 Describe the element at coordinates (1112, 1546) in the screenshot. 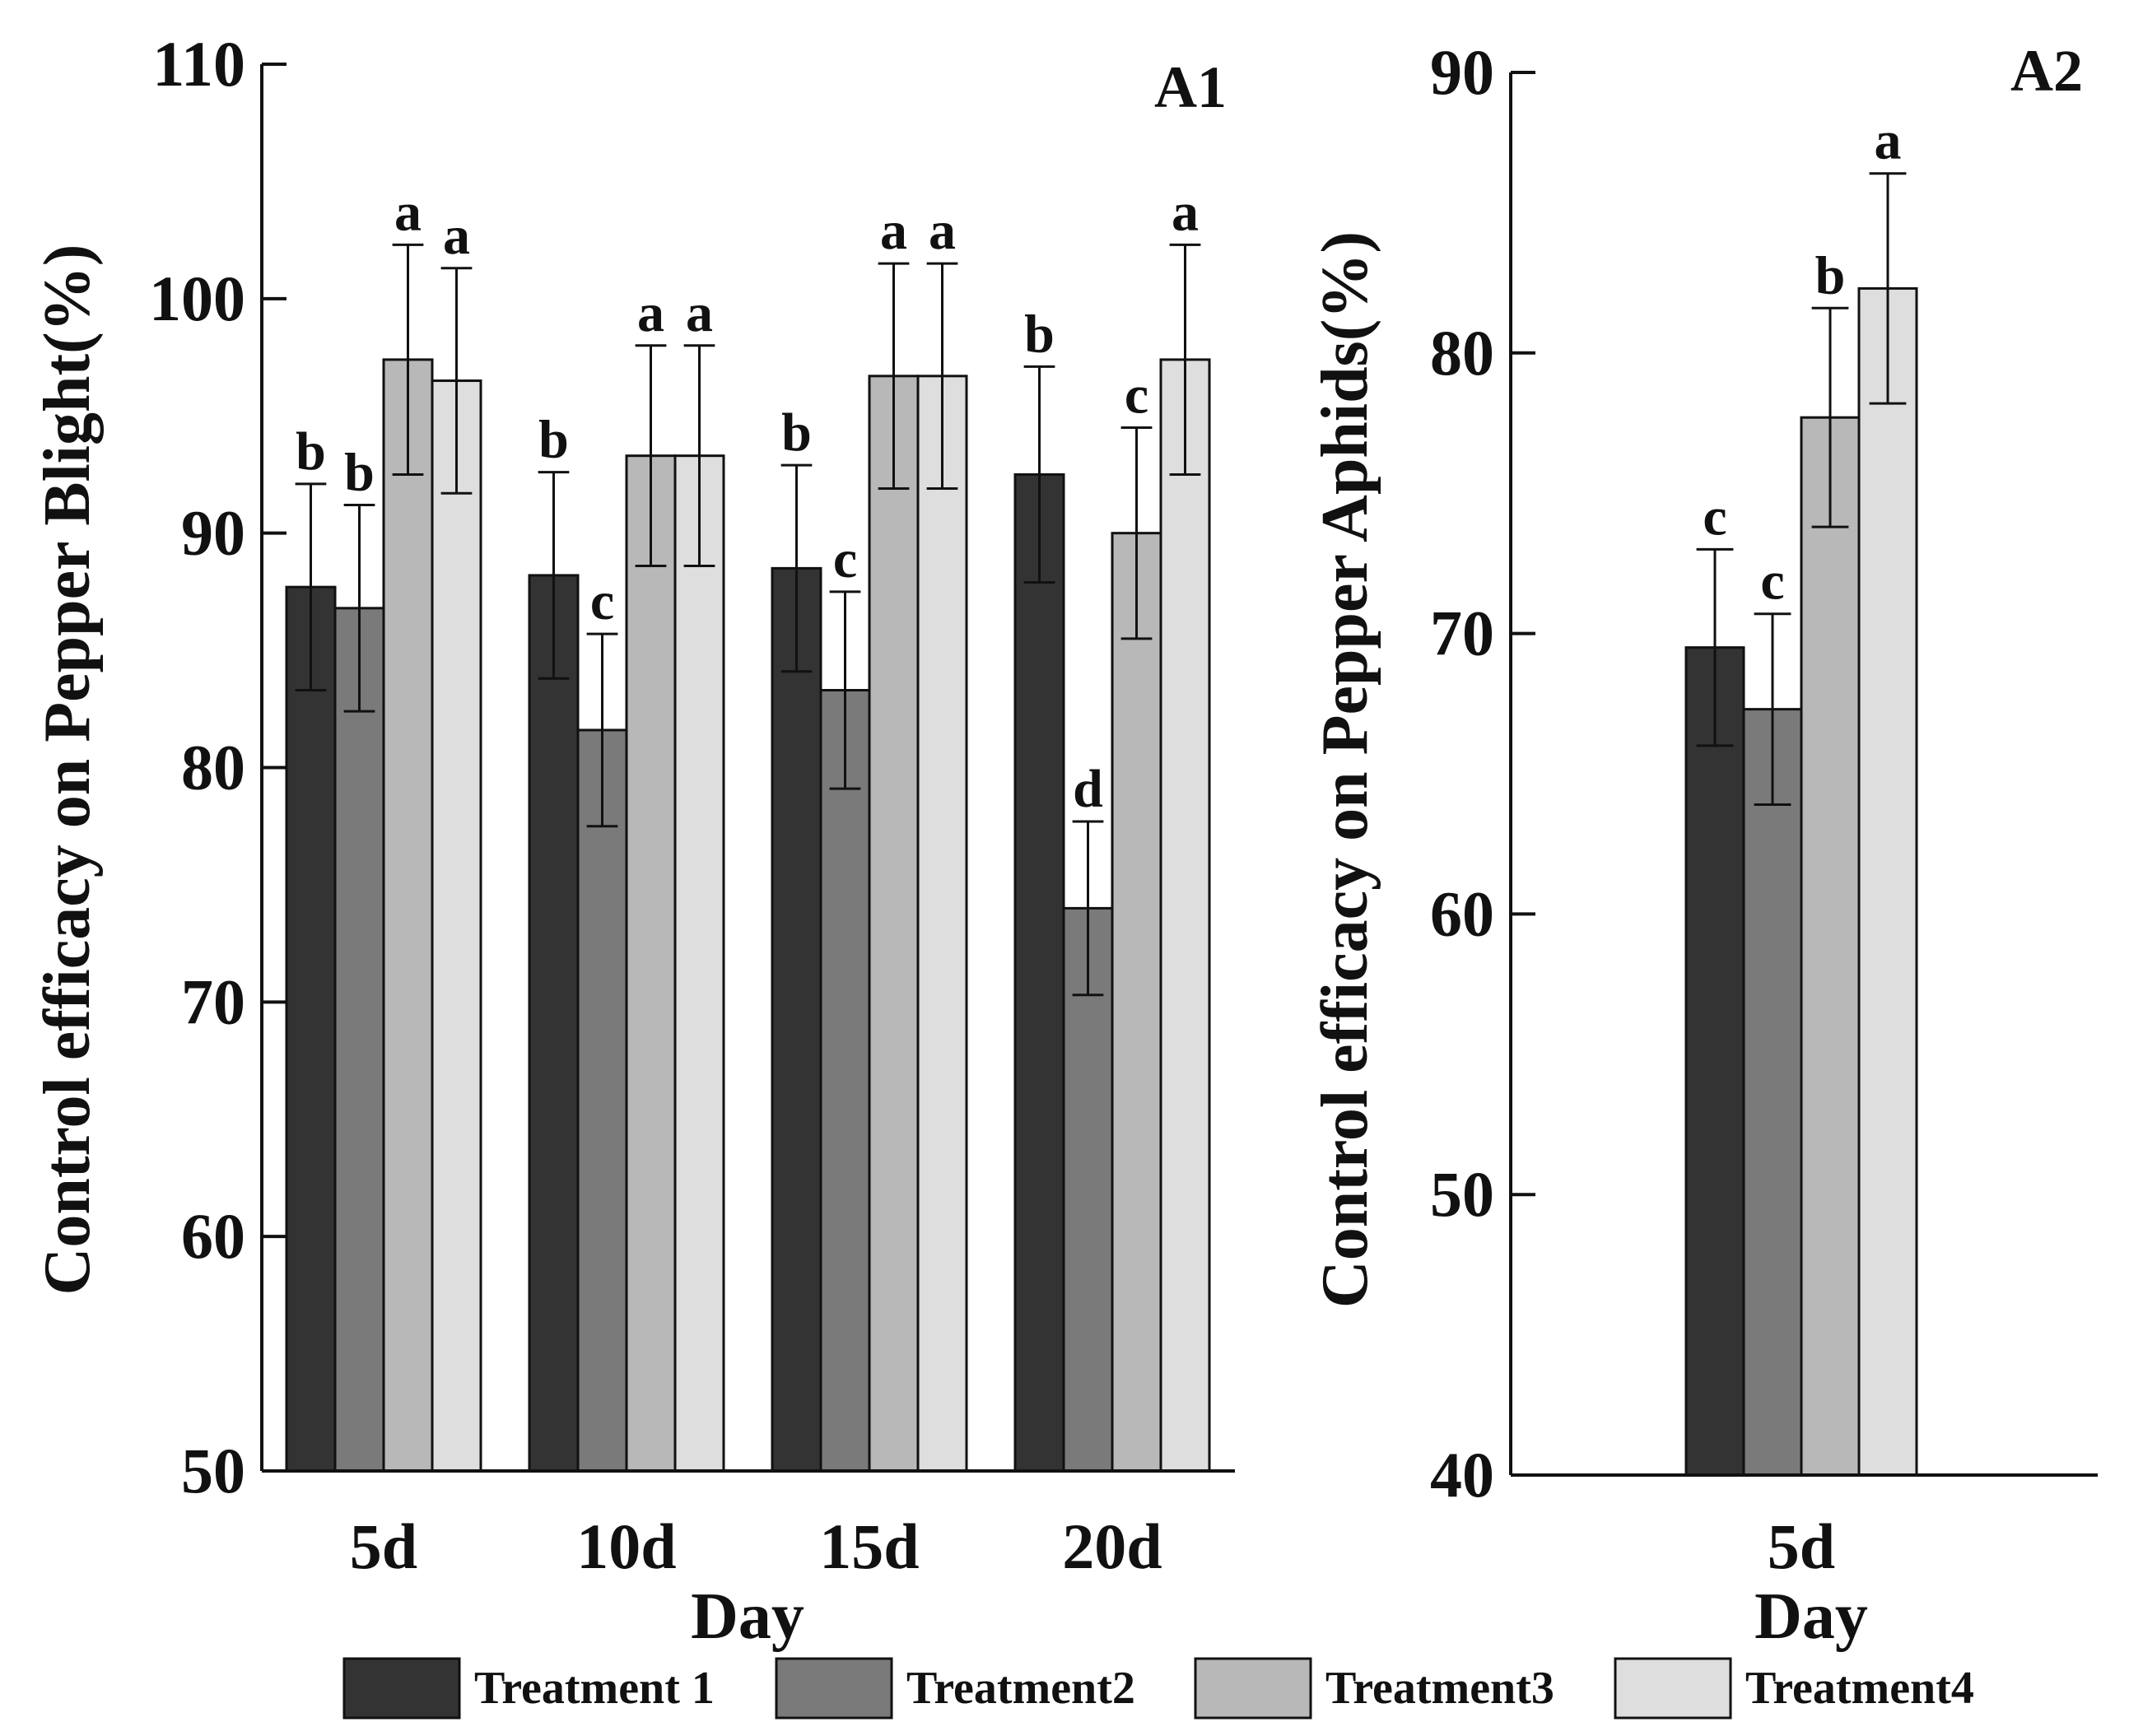

I see `x-tick-label: 20d` at that location.